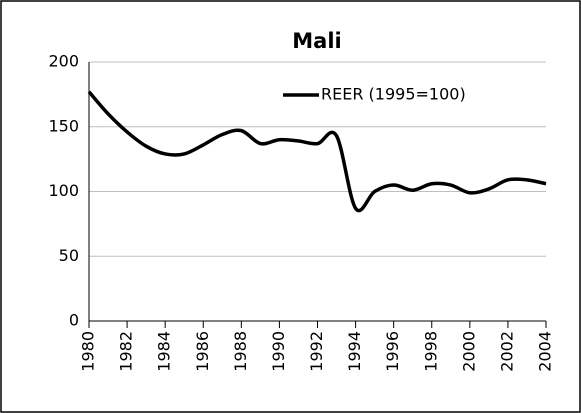 The image size is (581, 413). Describe the element at coordinates (354, 351) in the screenshot. I see `x-tick-label: 1994` at that location.